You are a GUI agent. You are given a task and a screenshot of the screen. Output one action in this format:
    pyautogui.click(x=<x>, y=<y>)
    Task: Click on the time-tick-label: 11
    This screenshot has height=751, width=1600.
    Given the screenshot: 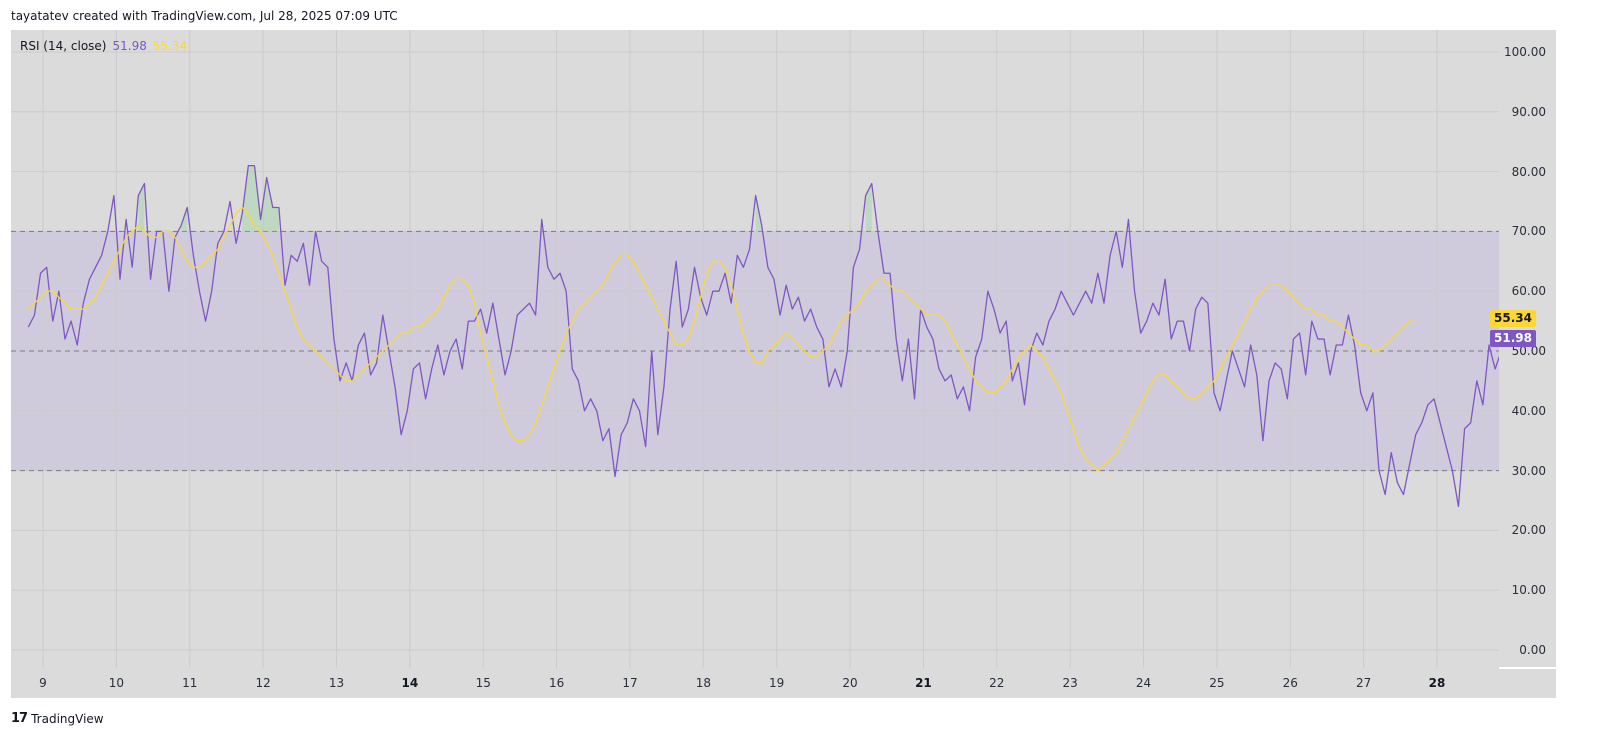 What is the action you would take?
    pyautogui.click(x=190, y=683)
    